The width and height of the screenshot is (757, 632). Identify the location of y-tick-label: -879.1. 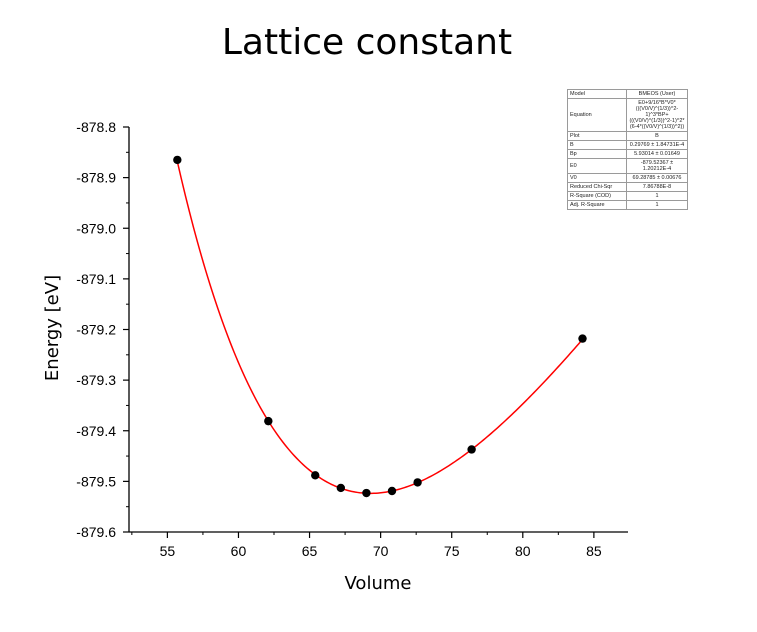
(96, 279).